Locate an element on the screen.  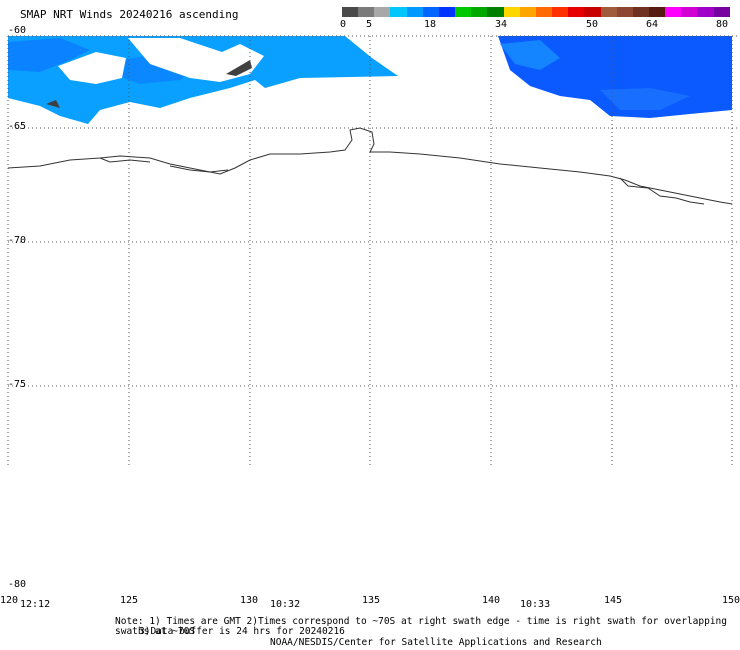
latitude-label: -60 is located at coordinates (17, 30).